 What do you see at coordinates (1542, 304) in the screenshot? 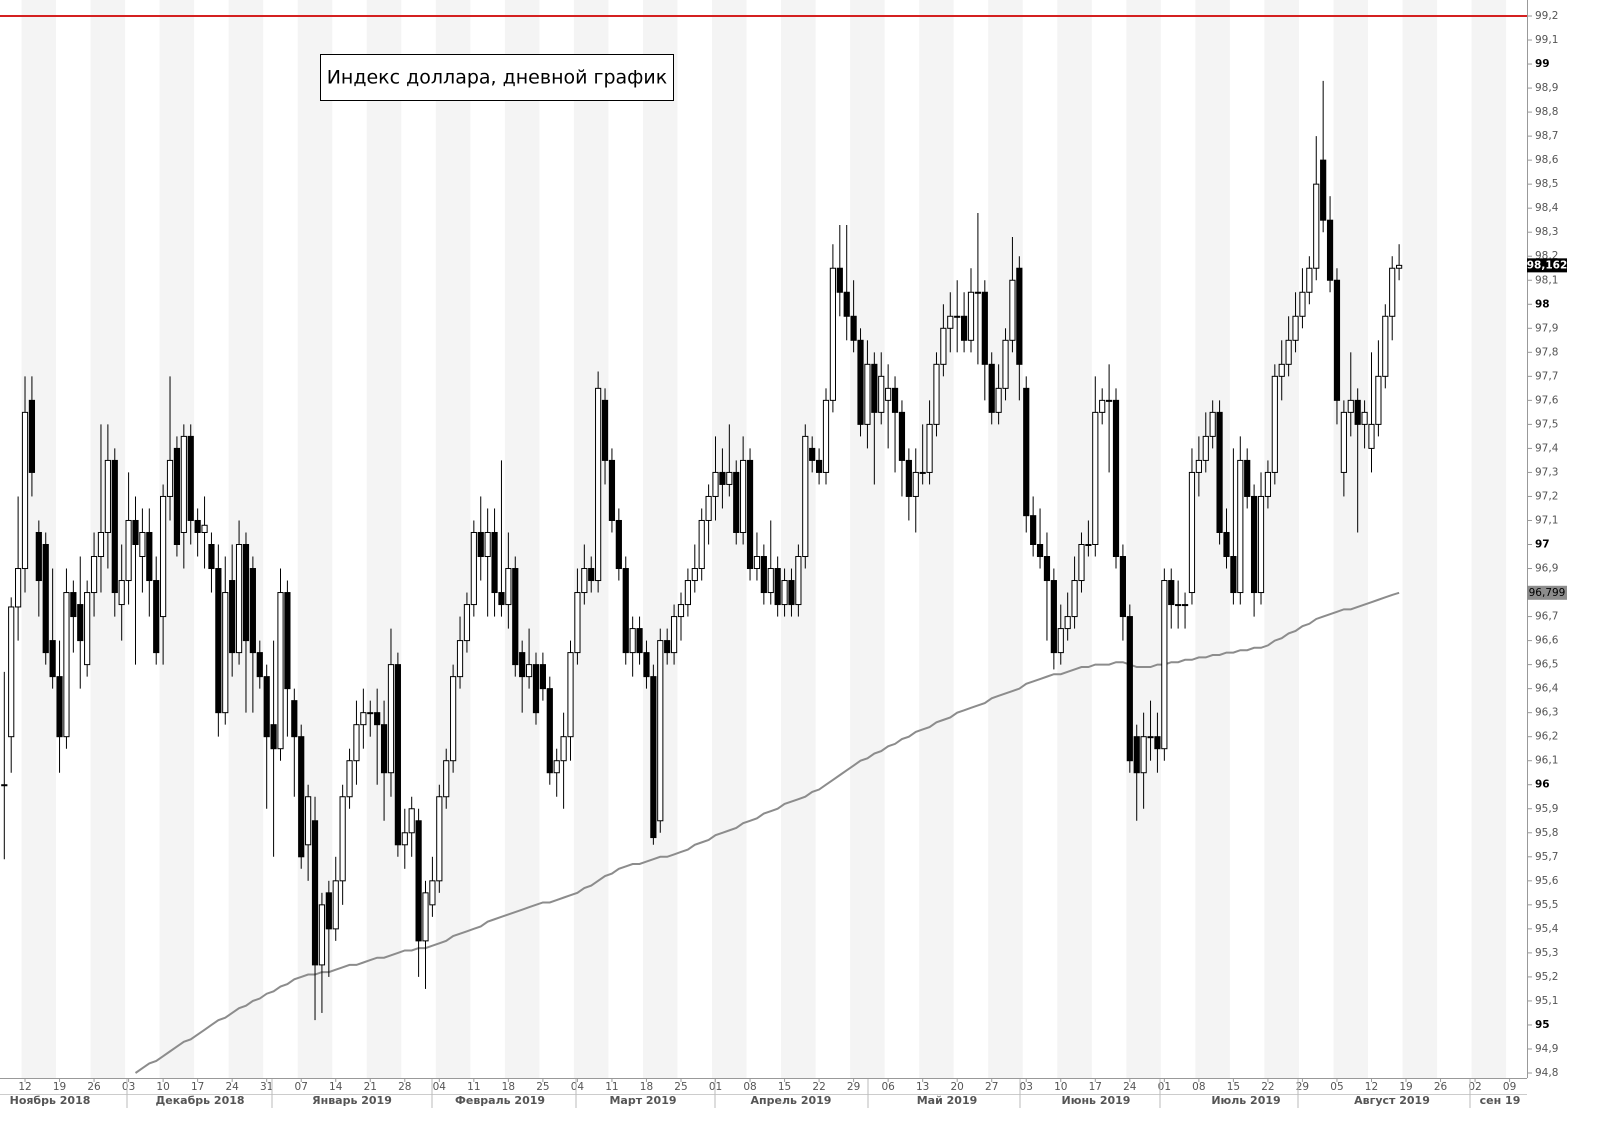
I see `y-tick-label: 98` at bounding box center [1542, 304].